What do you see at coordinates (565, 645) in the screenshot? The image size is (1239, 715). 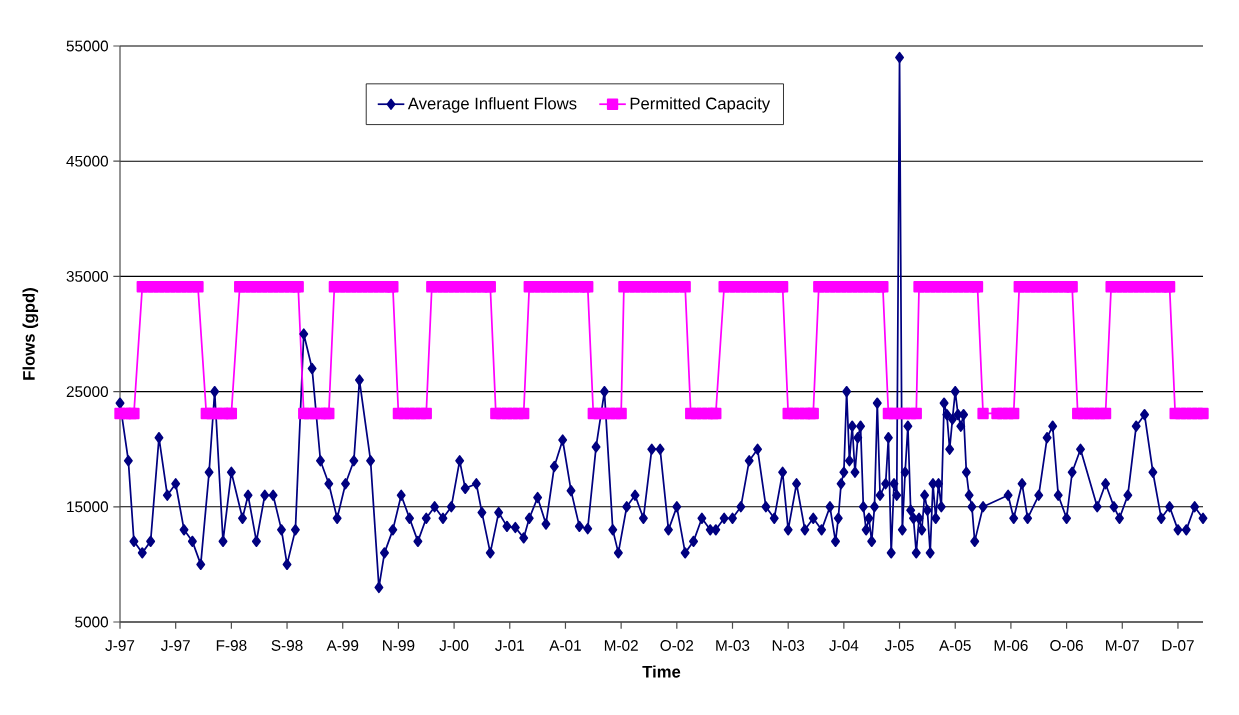 I see `x-tick-label: A-01` at bounding box center [565, 645].